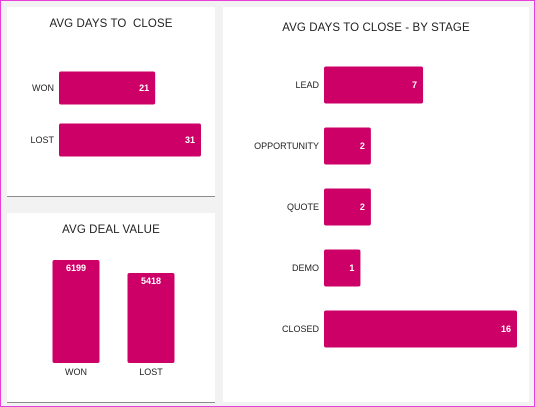  Describe the element at coordinates (76, 268) in the screenshot. I see `value-label-won: 6199` at that location.